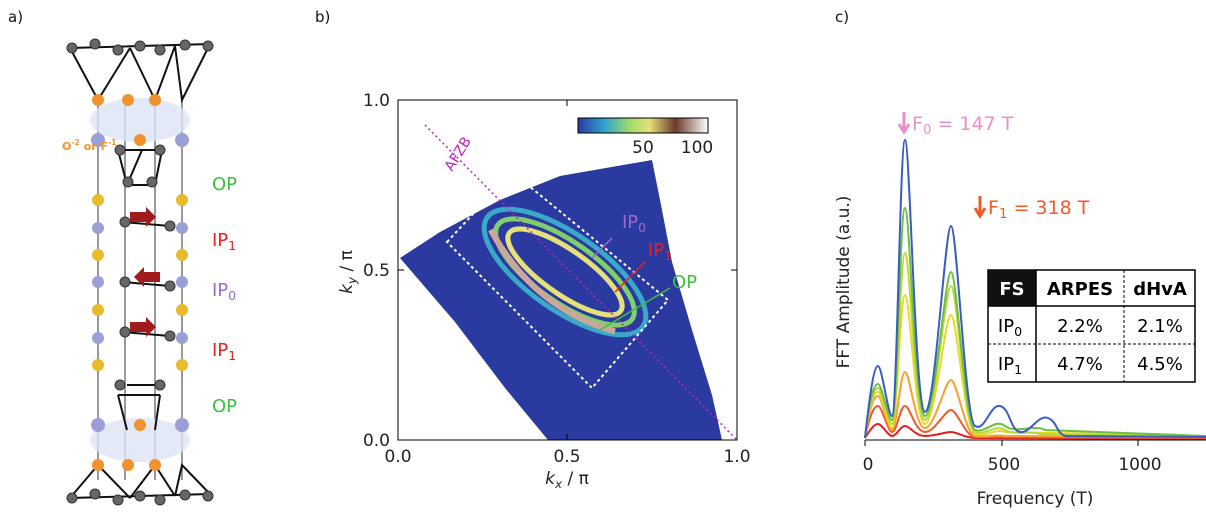  Describe the element at coordinates (643, 148) in the screenshot. I see `colorbar-tick-label: 50` at that location.